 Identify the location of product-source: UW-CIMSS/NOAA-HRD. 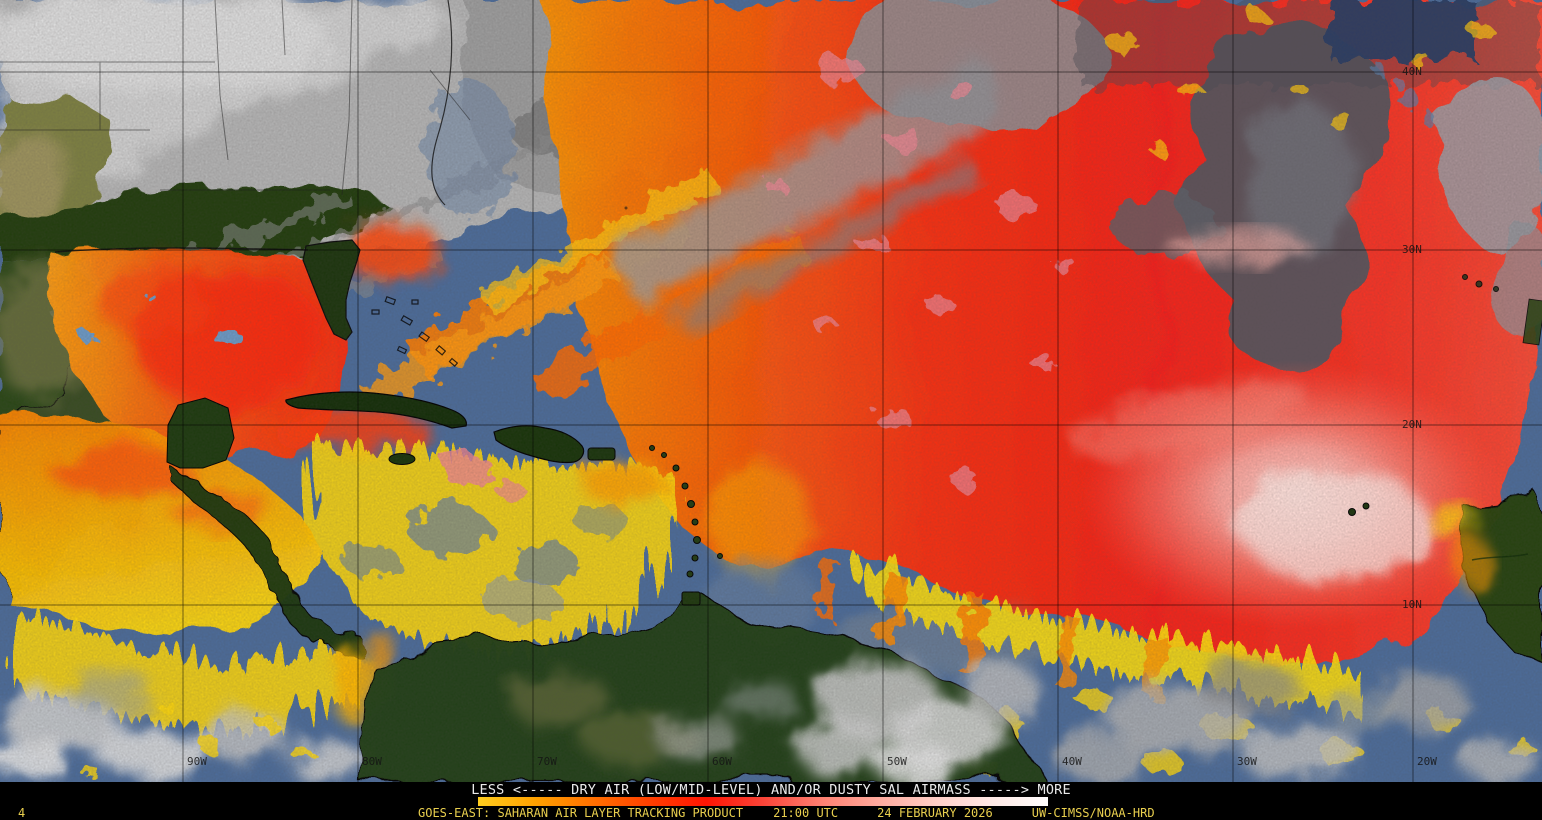
(1093, 813).